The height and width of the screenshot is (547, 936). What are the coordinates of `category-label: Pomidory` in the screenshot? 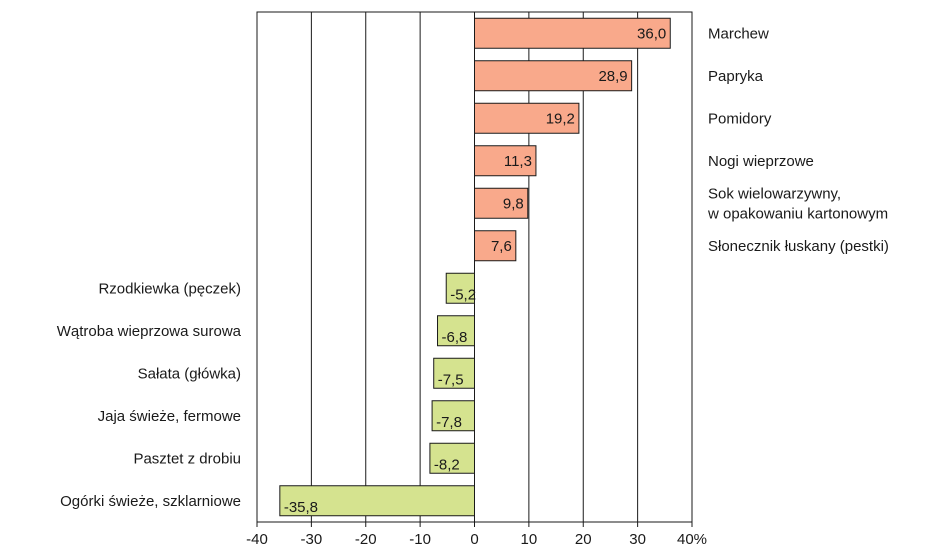 It's located at (740, 118).